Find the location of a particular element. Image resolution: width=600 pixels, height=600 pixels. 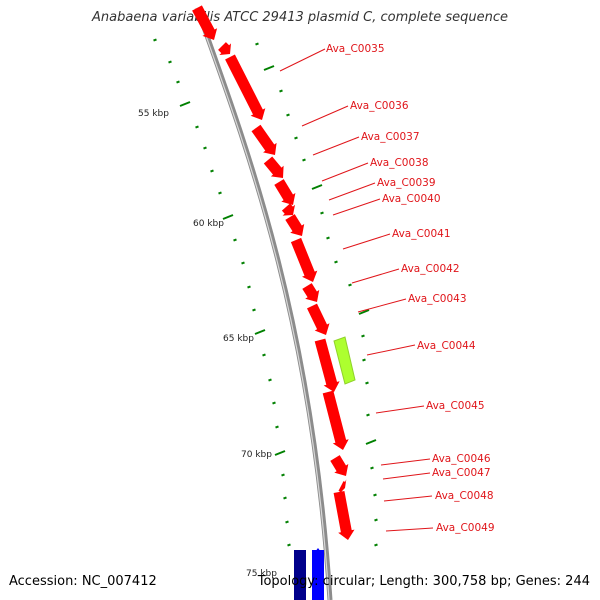

gene-label: Ava_C0038 is located at coordinates (399, 163).